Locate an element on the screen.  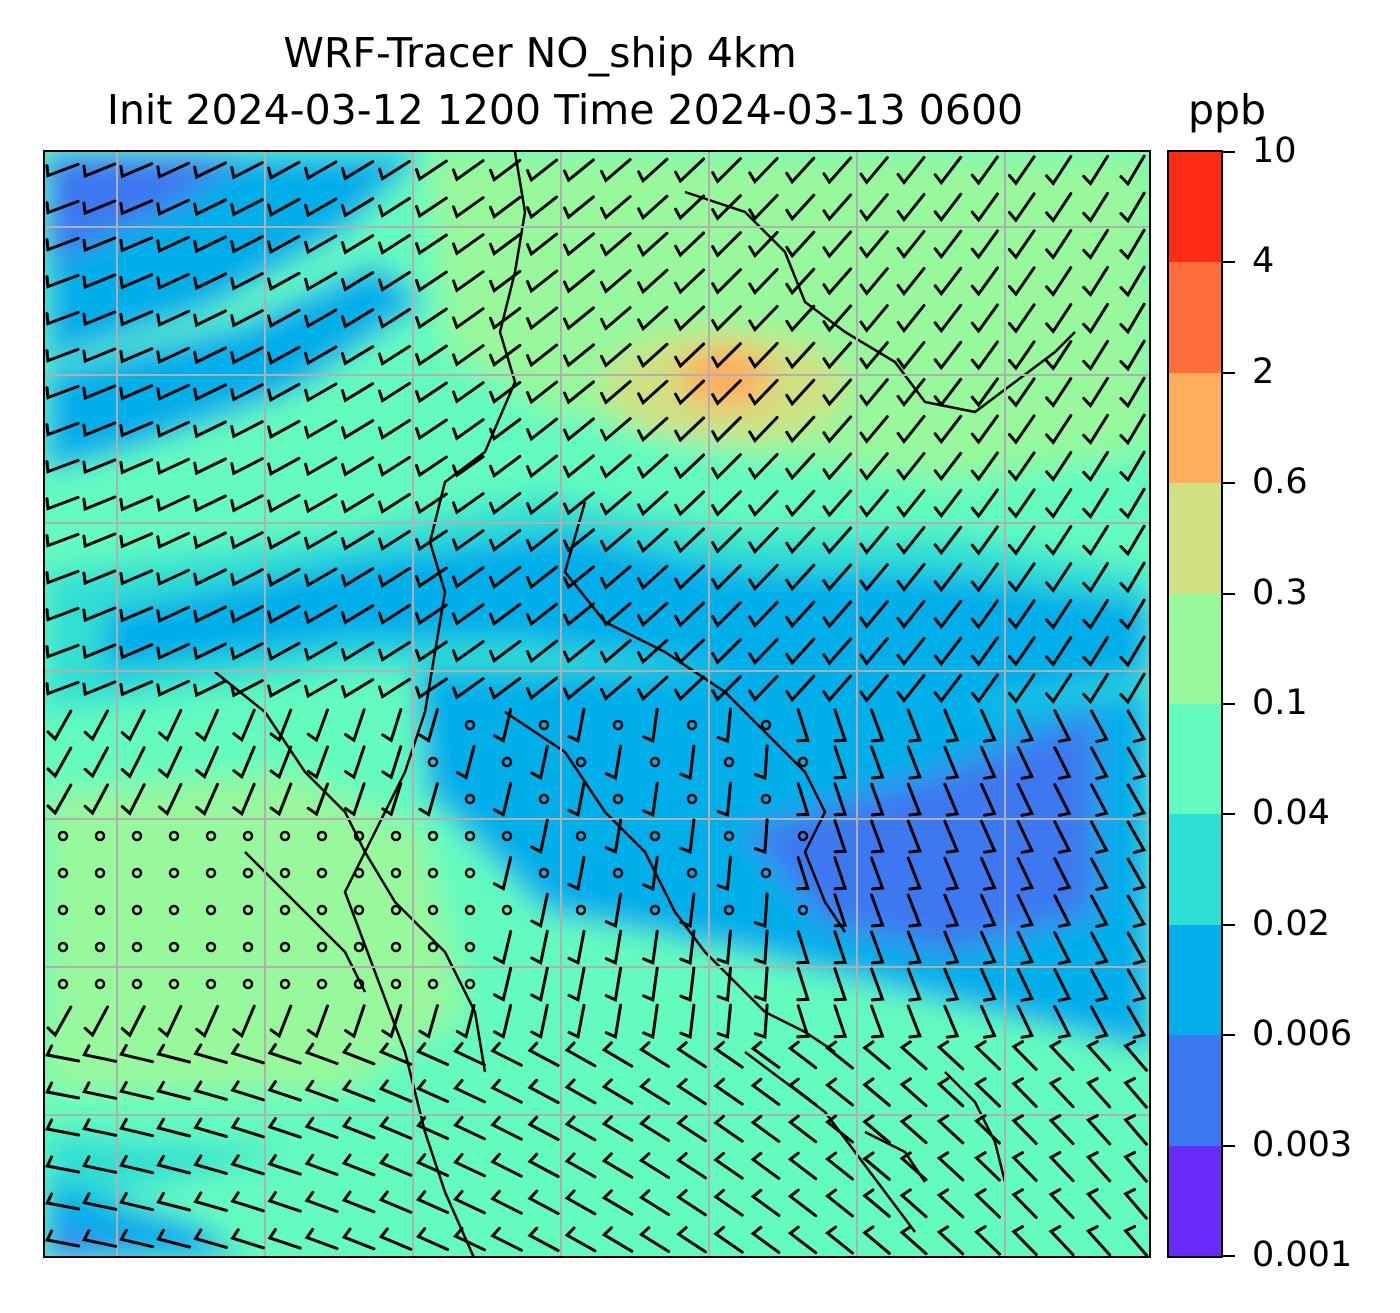
colorbar-tick-label: 10 is located at coordinates (1274, 151).